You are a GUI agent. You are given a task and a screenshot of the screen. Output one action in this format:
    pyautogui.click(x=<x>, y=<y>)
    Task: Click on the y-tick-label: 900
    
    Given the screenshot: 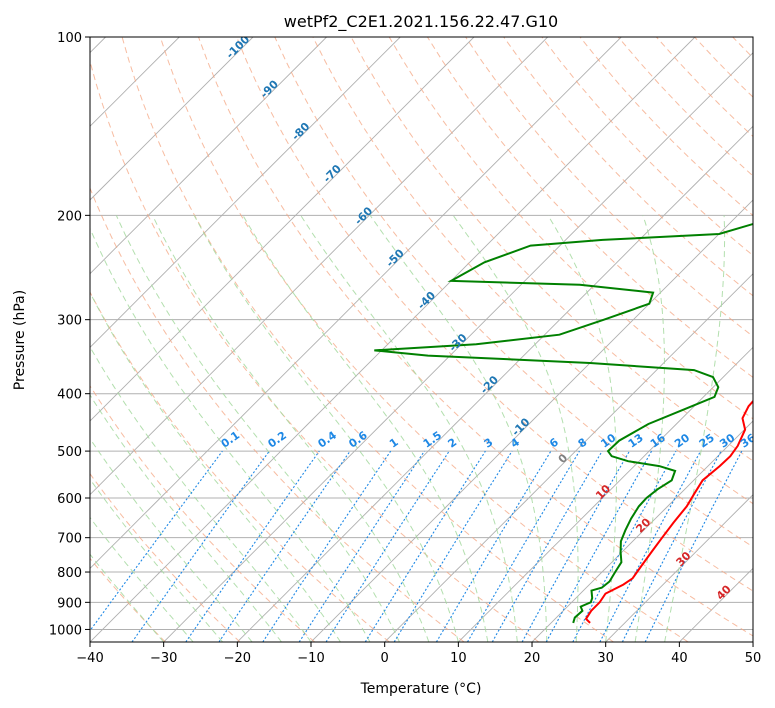 What is the action you would take?
    pyautogui.click(x=69, y=603)
    